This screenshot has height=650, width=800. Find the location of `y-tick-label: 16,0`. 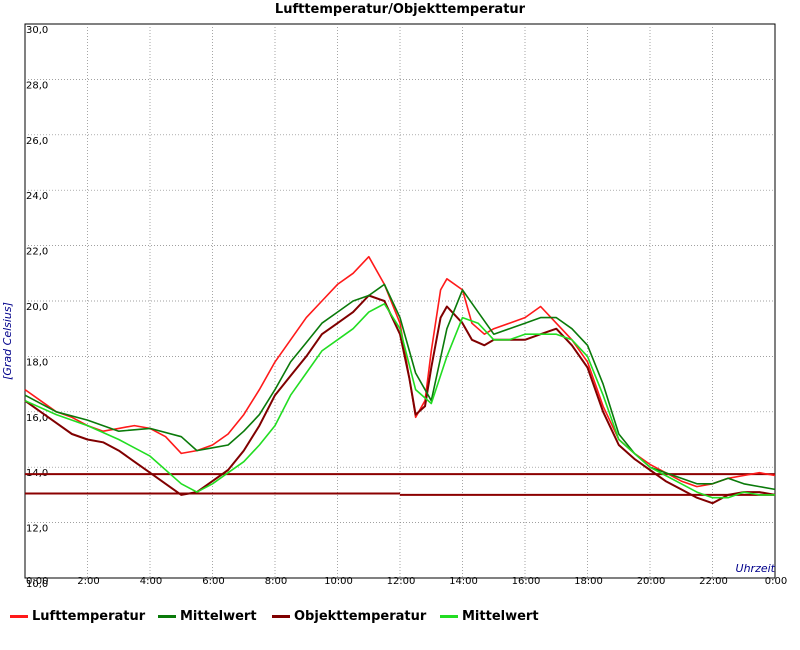

y-tick-label: 16,0 is located at coordinates (37, 418).